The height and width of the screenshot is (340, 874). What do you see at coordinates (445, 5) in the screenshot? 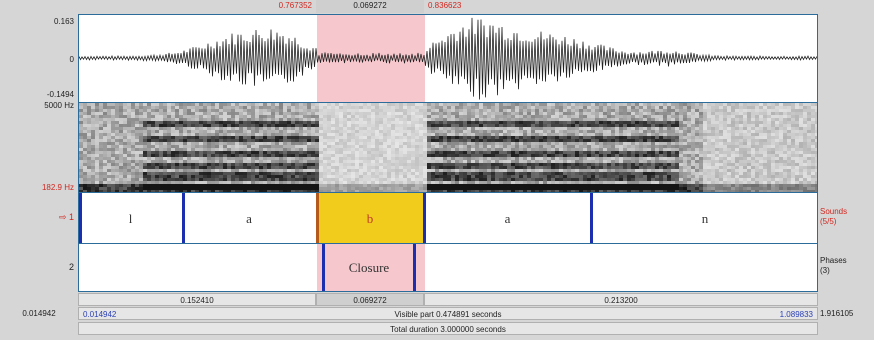
I see `selection-end-time: 0.836623` at bounding box center [445, 5].